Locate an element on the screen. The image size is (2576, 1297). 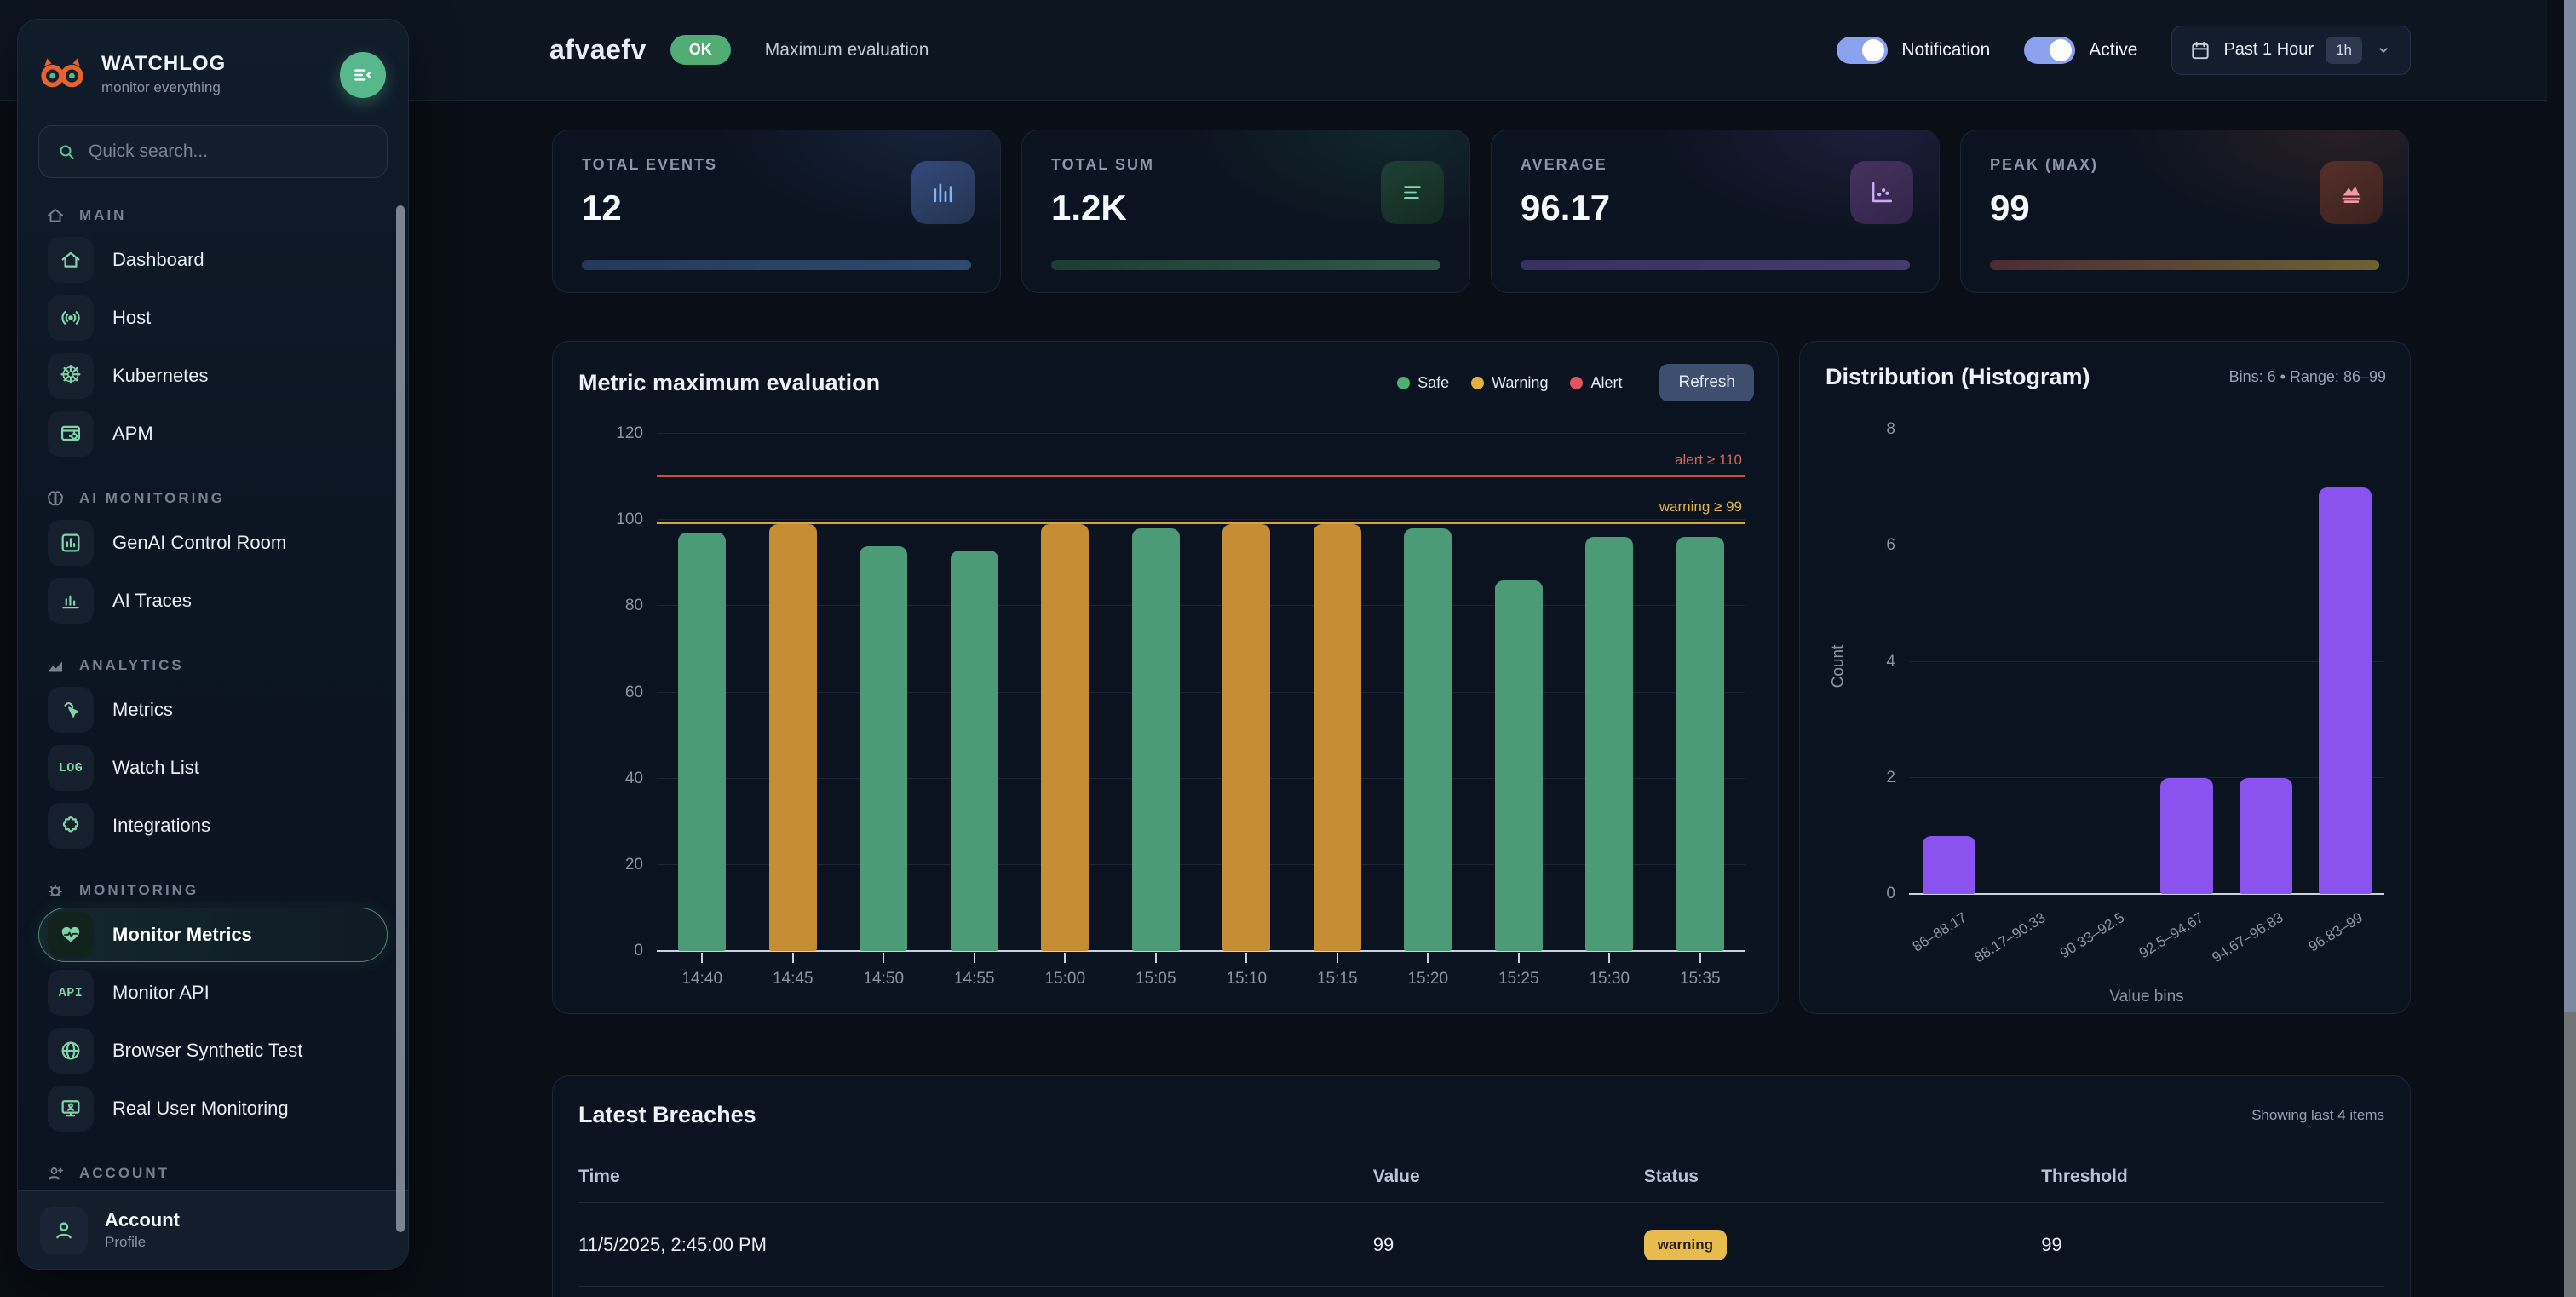
column-header-threshold: Threshold is located at coordinates (2084, 1176).